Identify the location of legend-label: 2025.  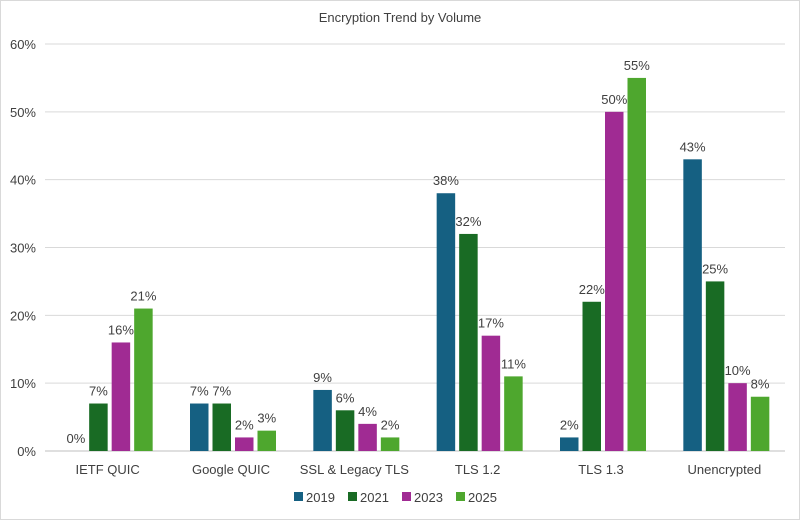
(482, 497).